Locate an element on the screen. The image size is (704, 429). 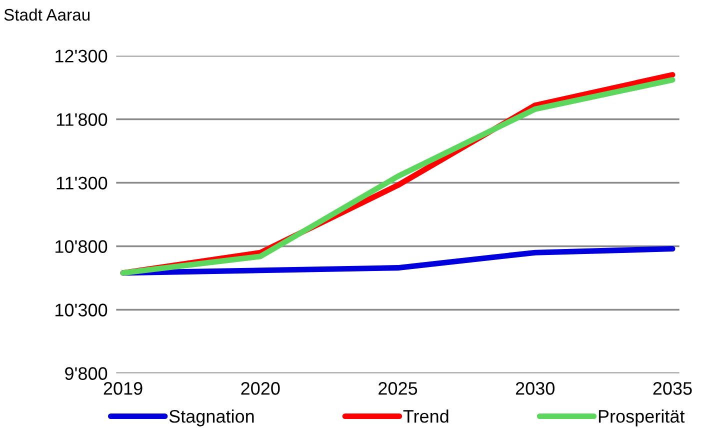
x-tick-label: 2019 is located at coordinates (123, 388).